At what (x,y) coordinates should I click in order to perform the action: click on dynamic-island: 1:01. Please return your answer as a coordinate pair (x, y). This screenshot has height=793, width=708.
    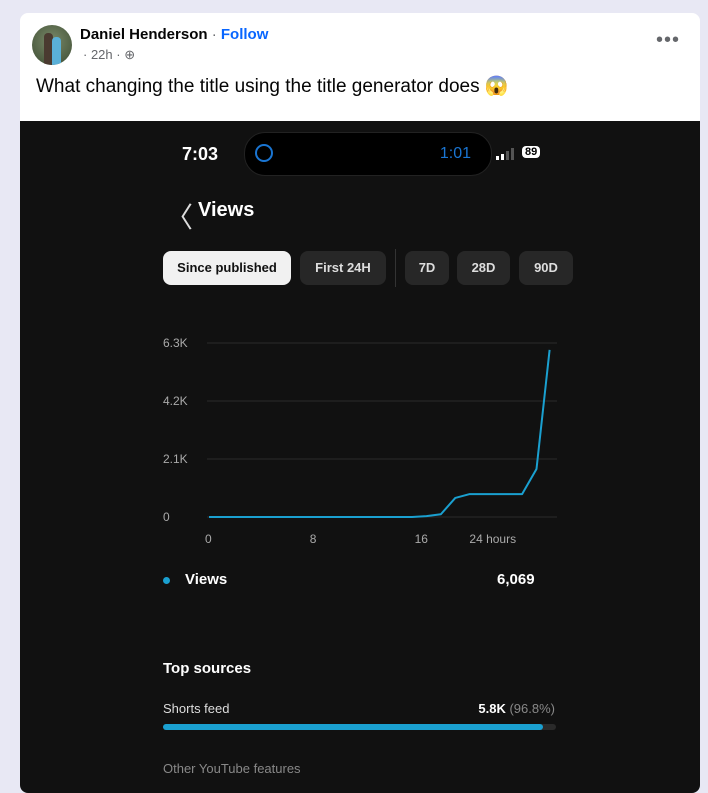
    Looking at the image, I should click on (368, 154).